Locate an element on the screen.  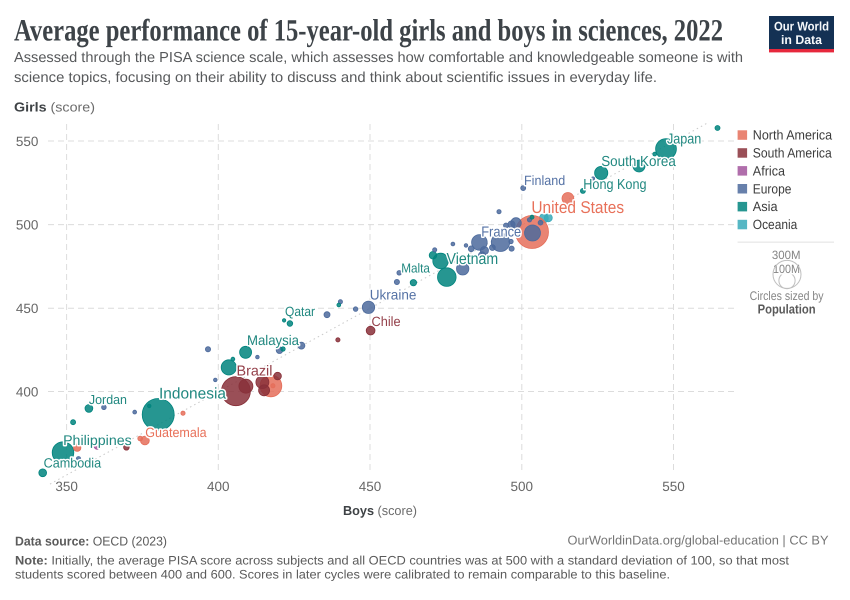
svg-text: Data source: OECD (2023) is located at coordinates (91, 541).